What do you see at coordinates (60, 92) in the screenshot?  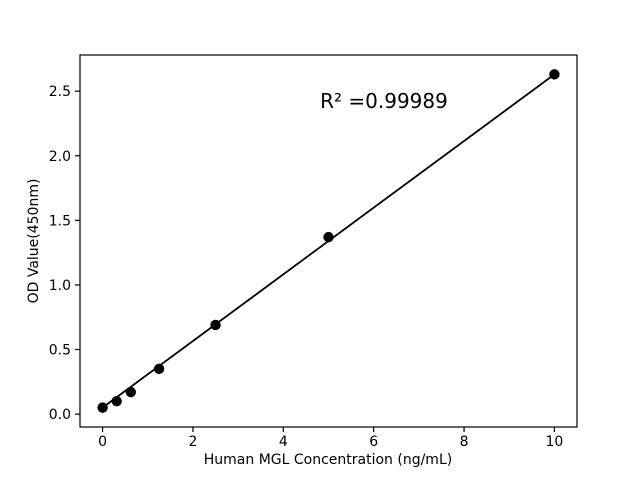 I see `y-tick-label: 2.5` at bounding box center [60, 92].